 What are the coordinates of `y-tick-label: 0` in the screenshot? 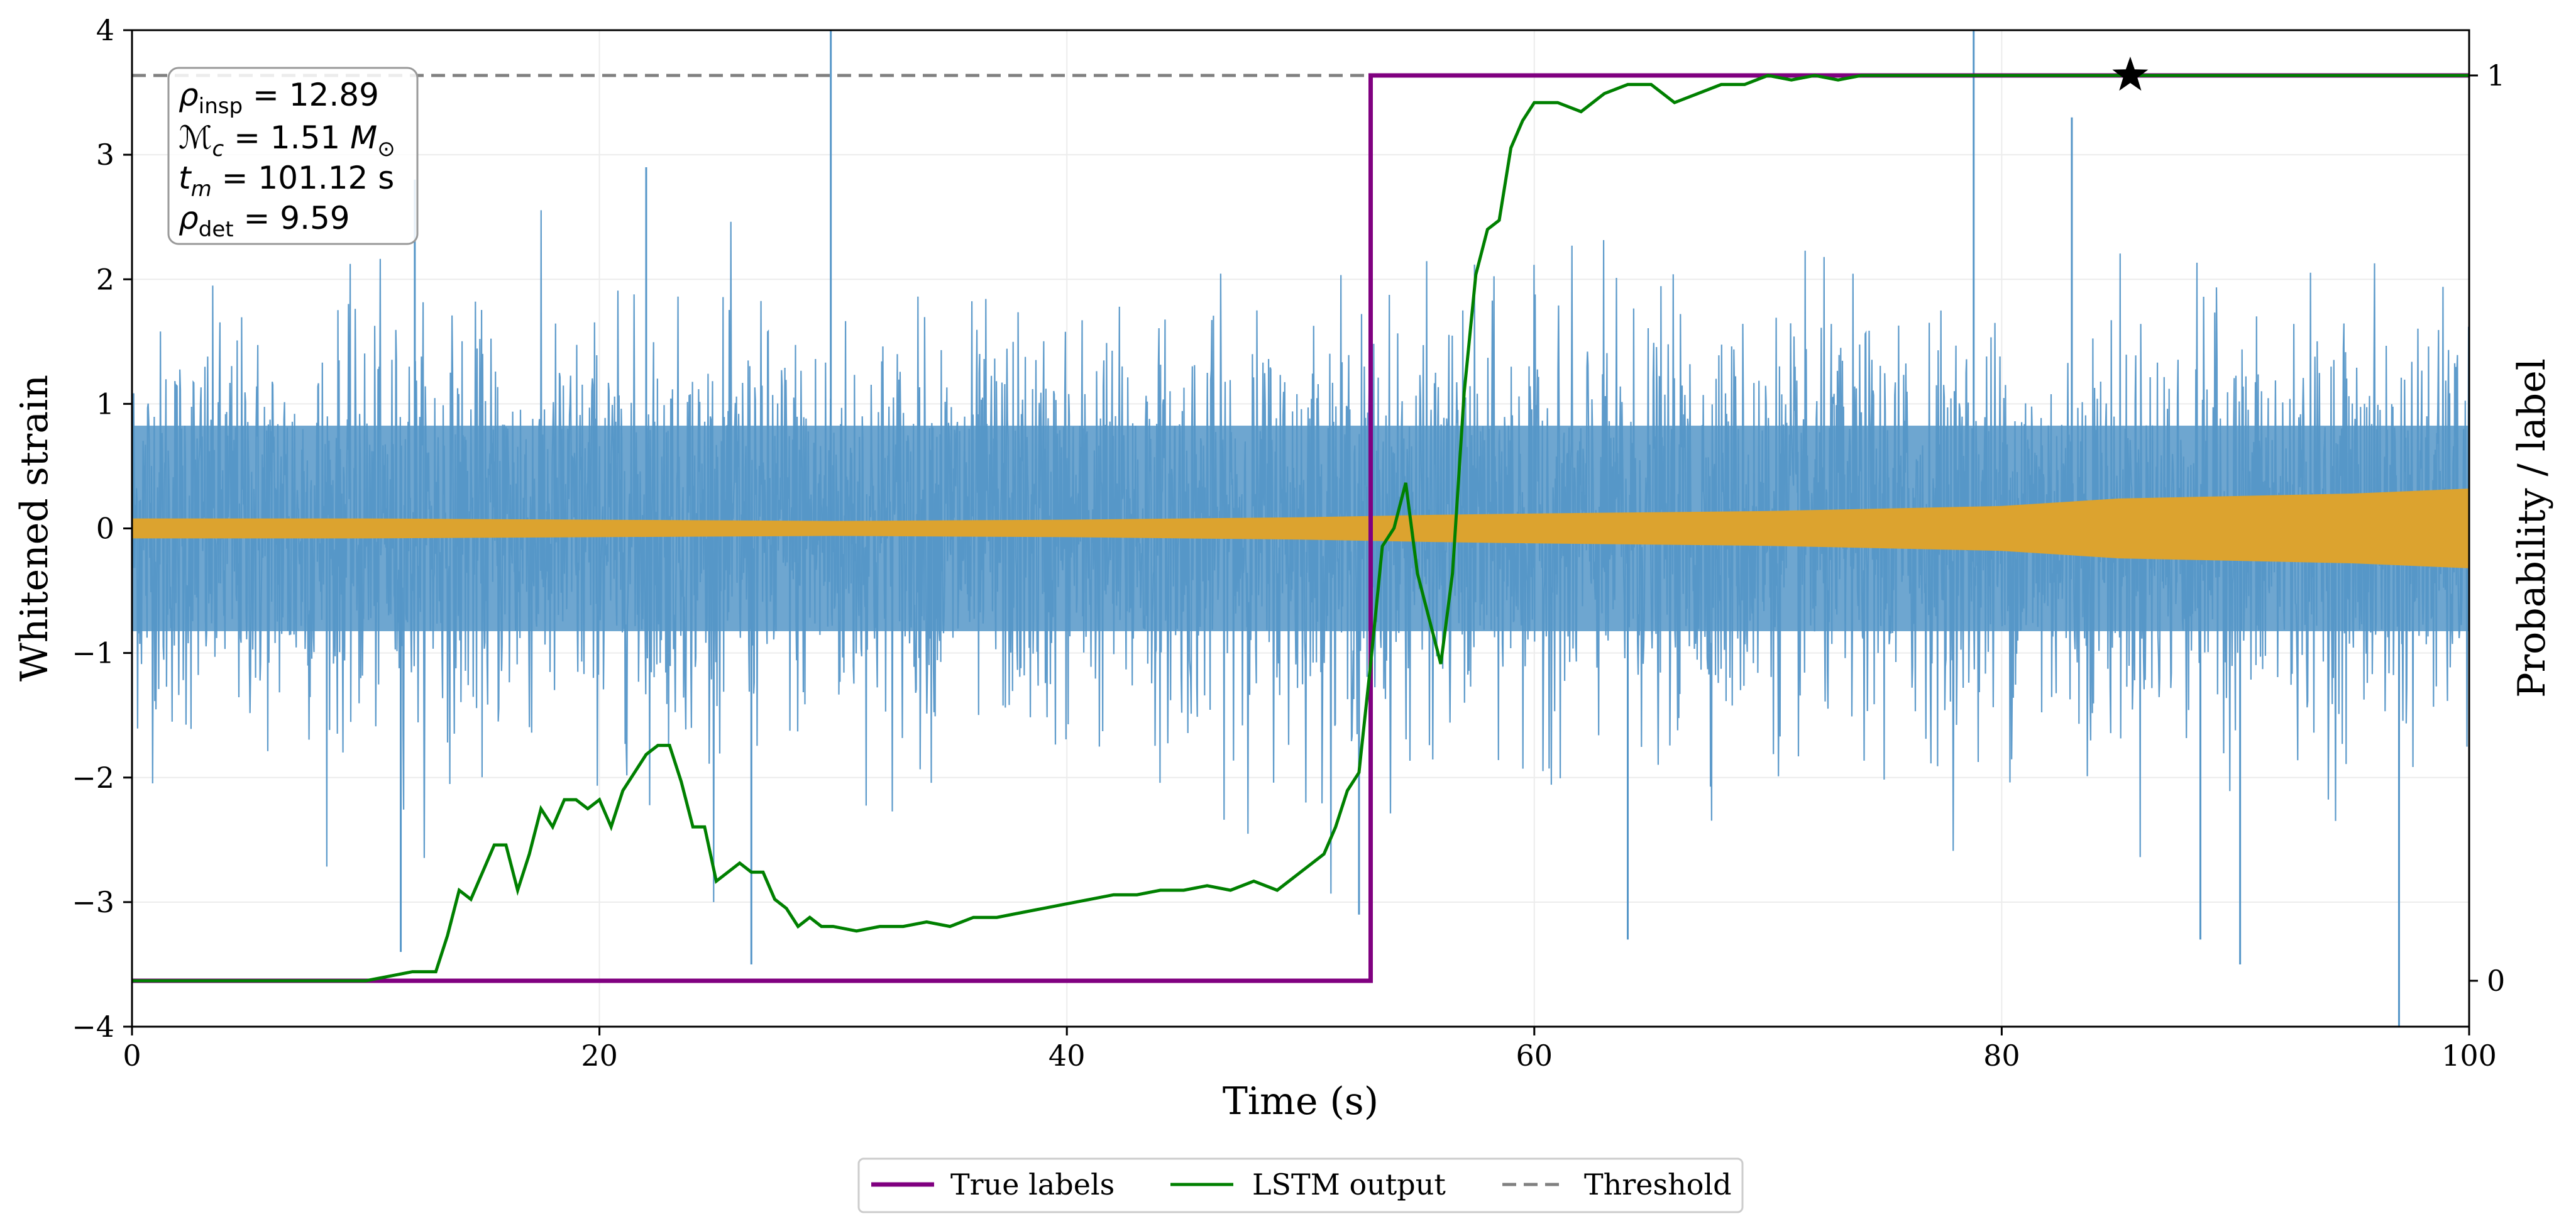 It's located at (105, 529).